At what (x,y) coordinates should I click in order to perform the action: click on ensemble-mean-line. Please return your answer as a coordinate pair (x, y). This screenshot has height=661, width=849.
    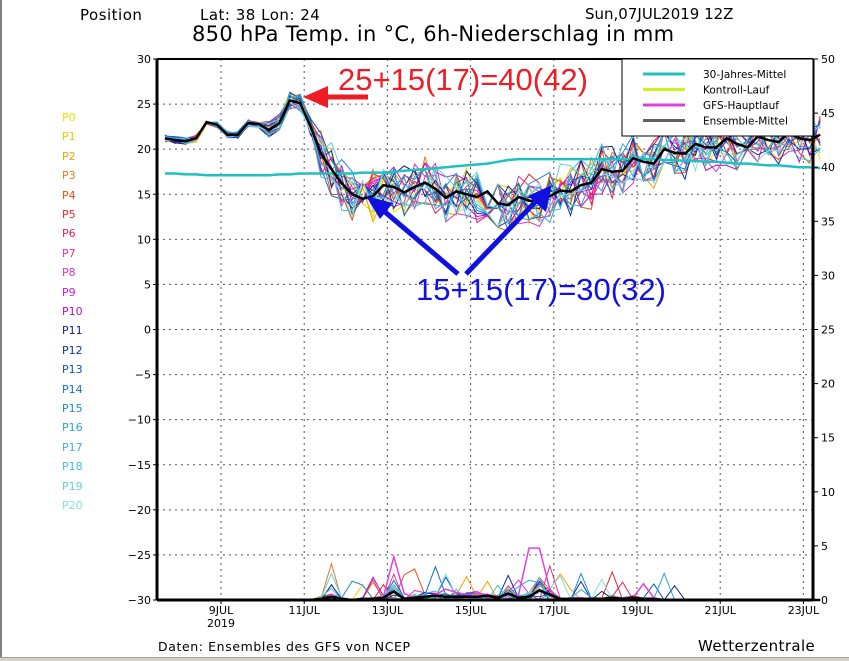
    Looking at the image, I should click on (492, 153).